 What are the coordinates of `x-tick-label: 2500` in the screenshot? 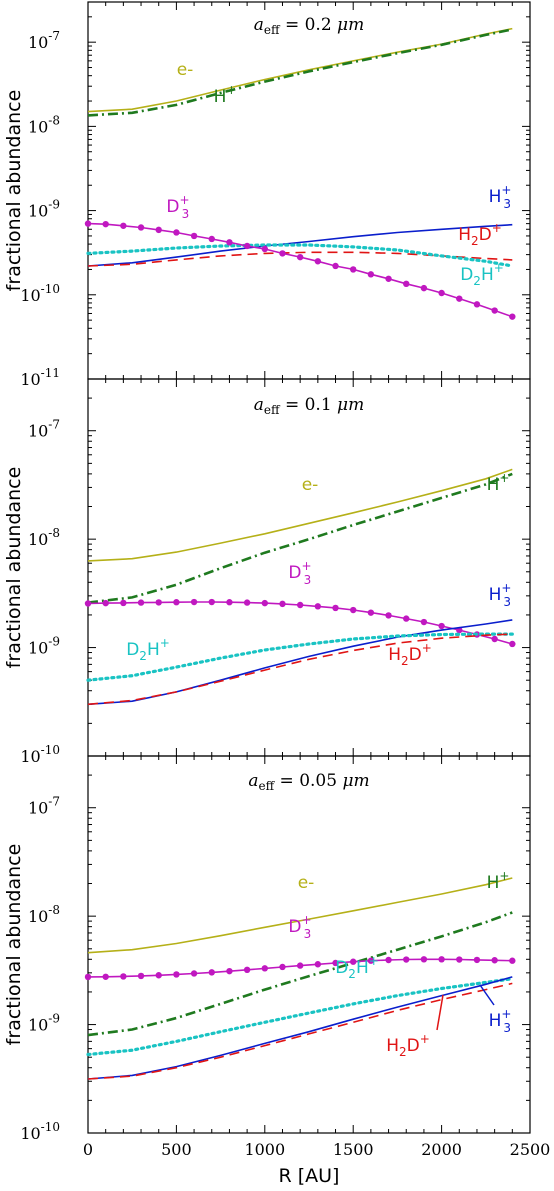 It's located at (530, 1149).